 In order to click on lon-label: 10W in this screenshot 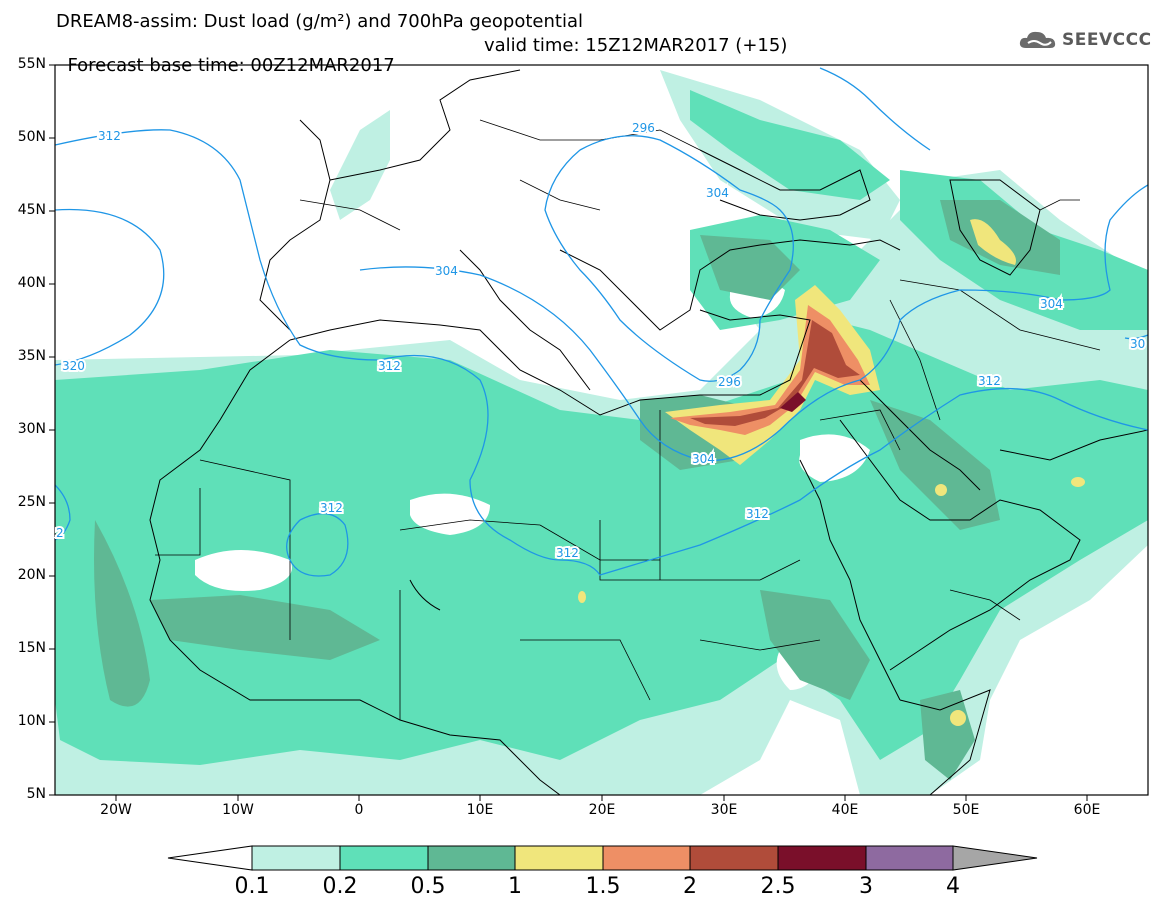, I will do `click(238, 810)`.